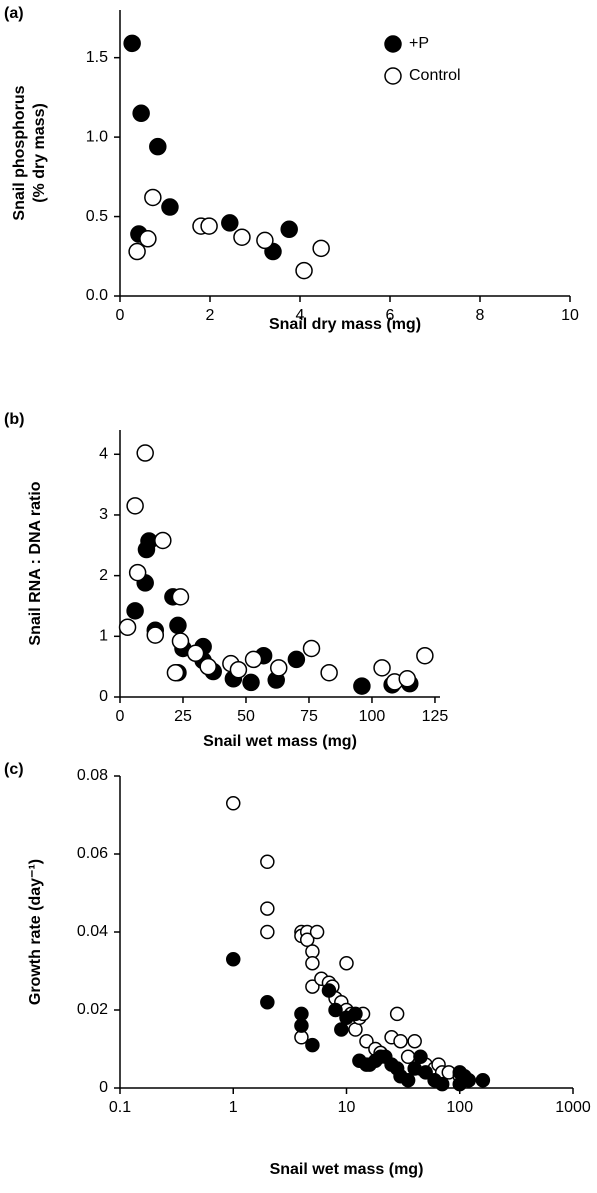  Describe the element at coordinates (19, 152) in the screenshot. I see `y-axis-title: Snail phosphorus` at that location.